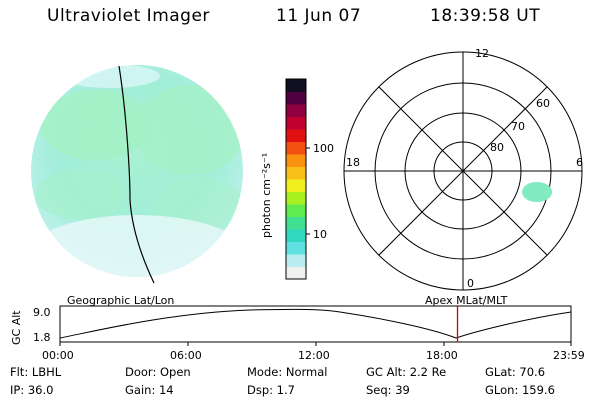 The width and height of the screenshot is (600, 400). Describe the element at coordinates (485, 16) in the screenshot. I see `observation-time: 18:39:58 UT` at that location.